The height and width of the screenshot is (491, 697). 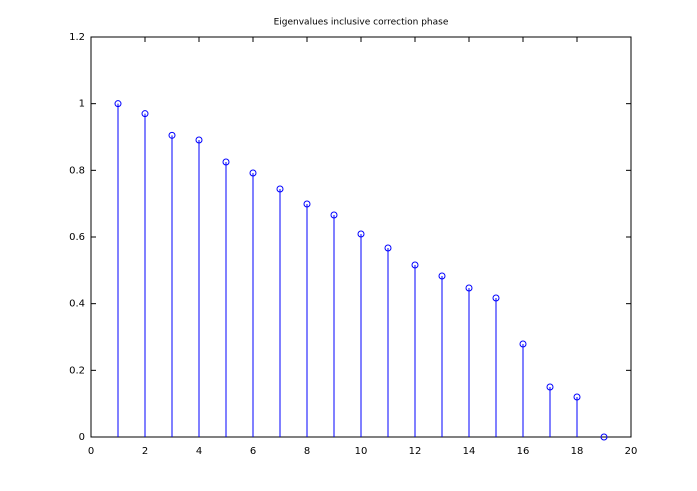 I want to click on y-tick-label: 0.2, so click(x=77, y=370).